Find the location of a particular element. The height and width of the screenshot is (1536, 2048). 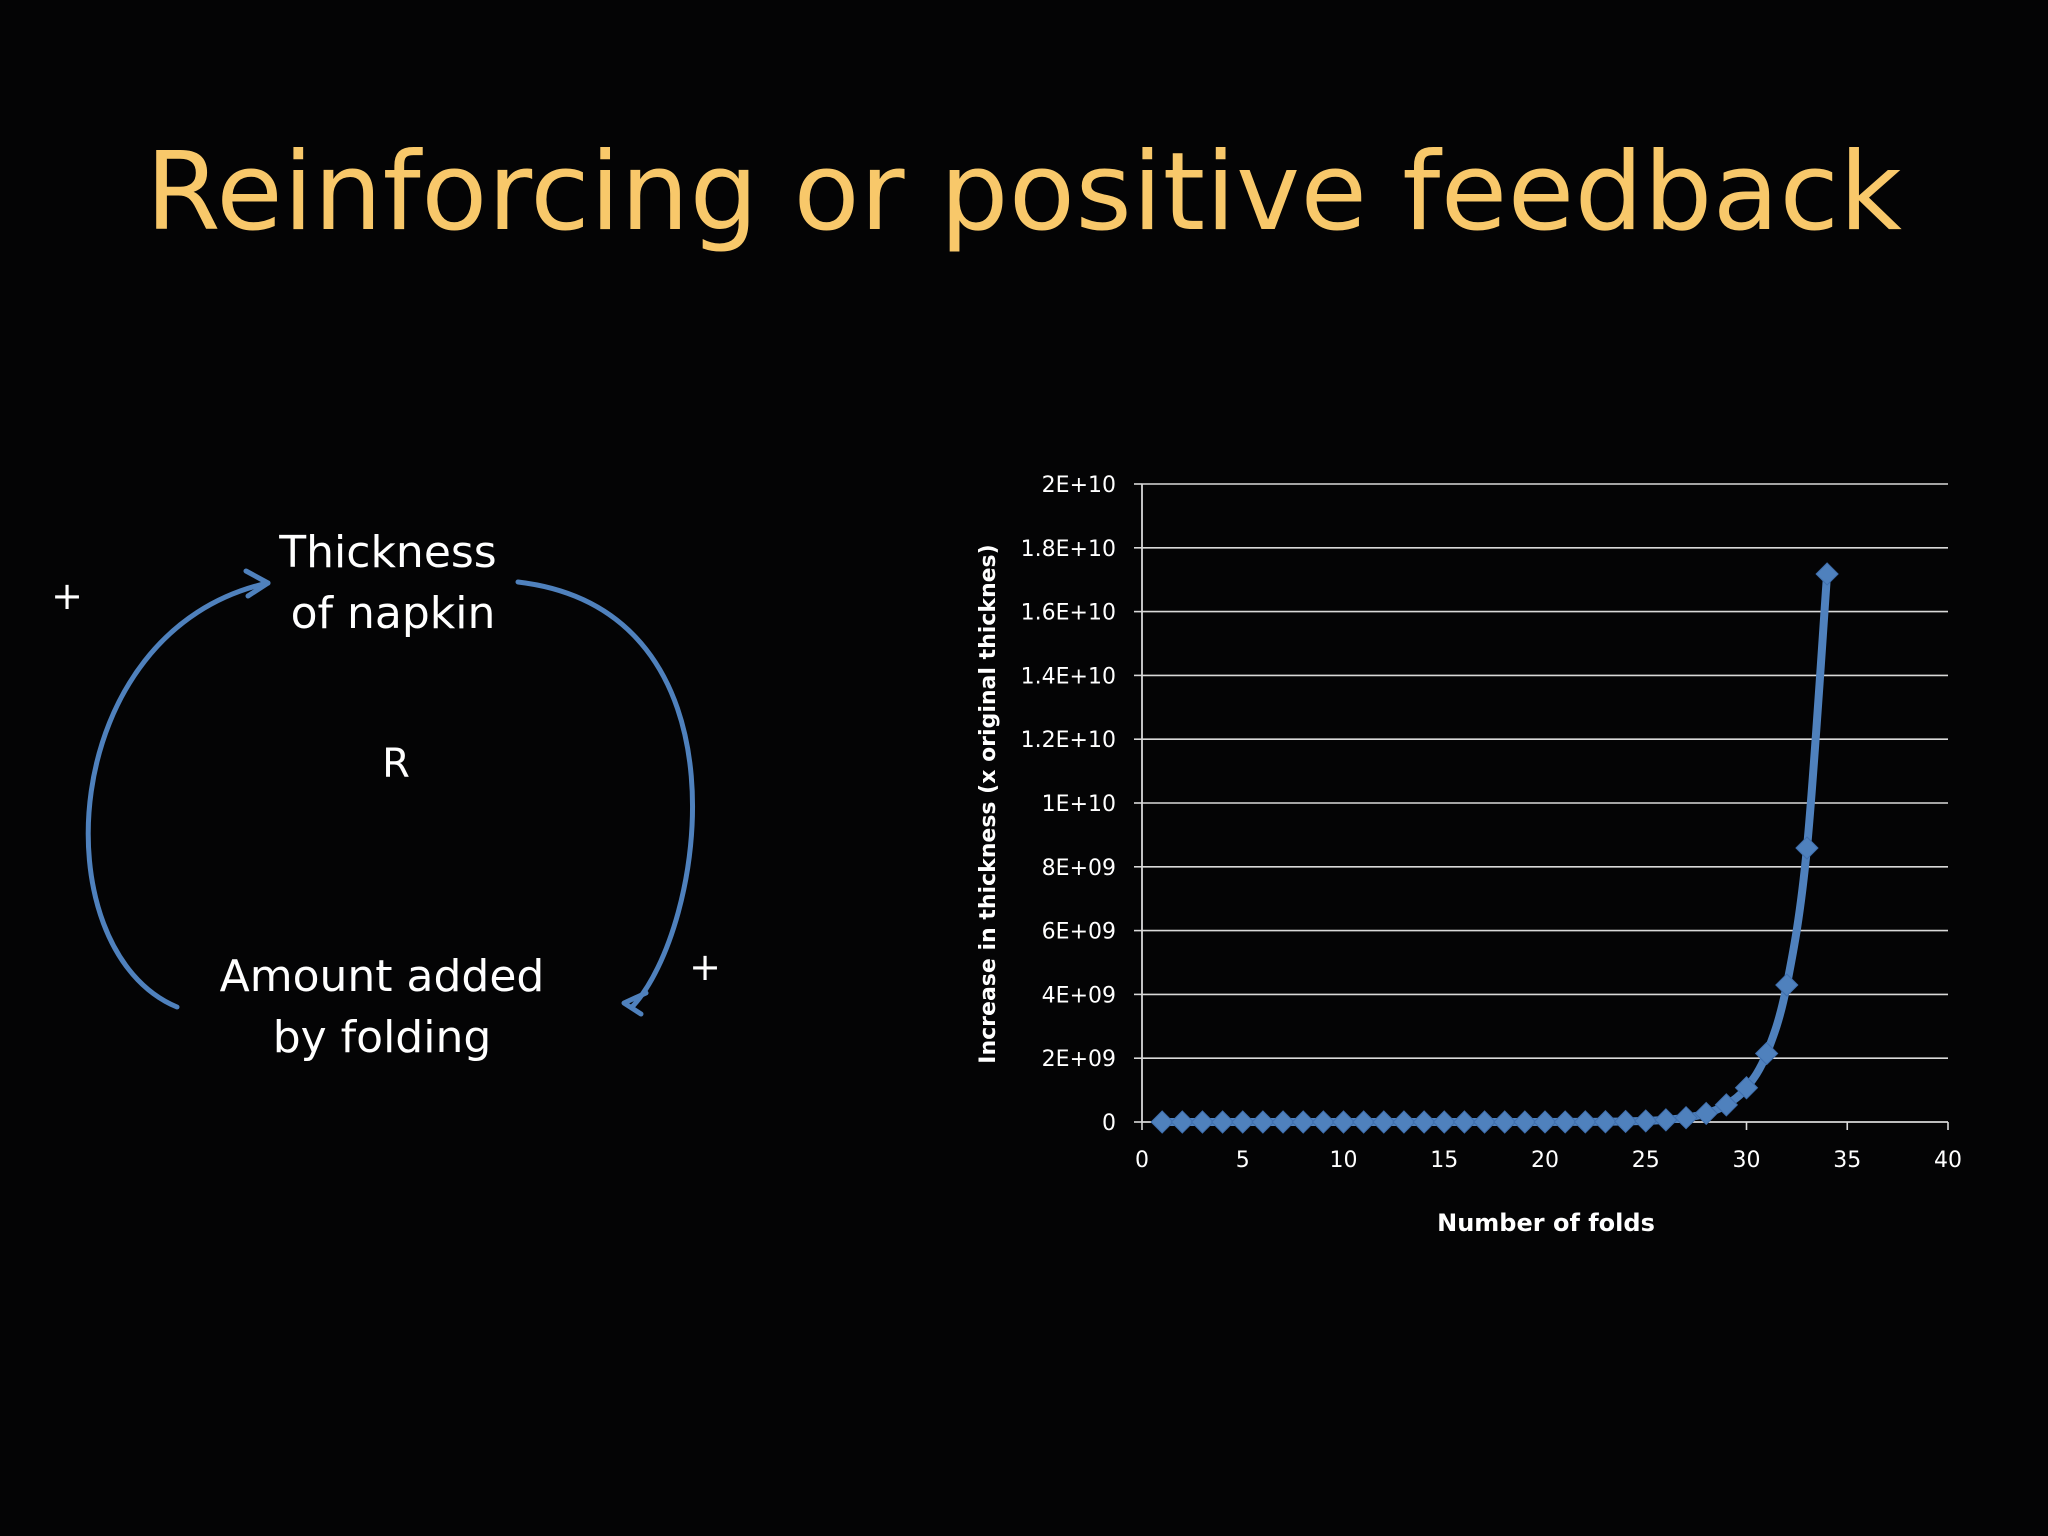

x-tick-label: 5 is located at coordinates (1243, 1160).